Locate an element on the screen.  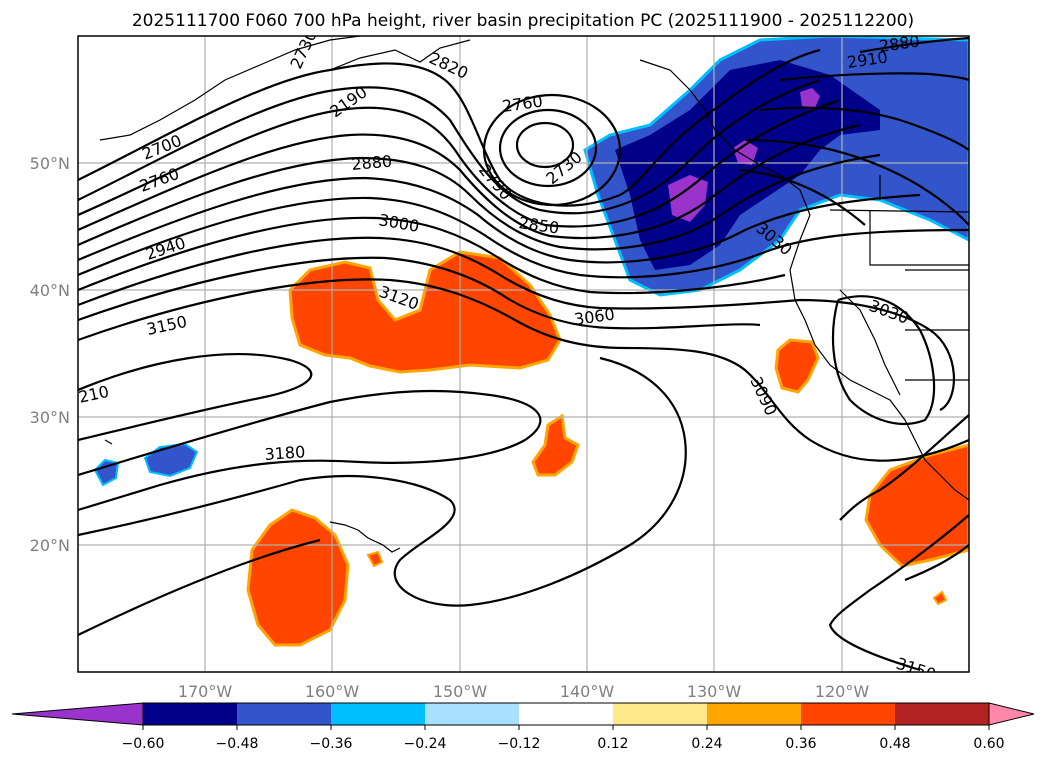
colorbar-tick-label: −0.12 is located at coordinates (519, 744).